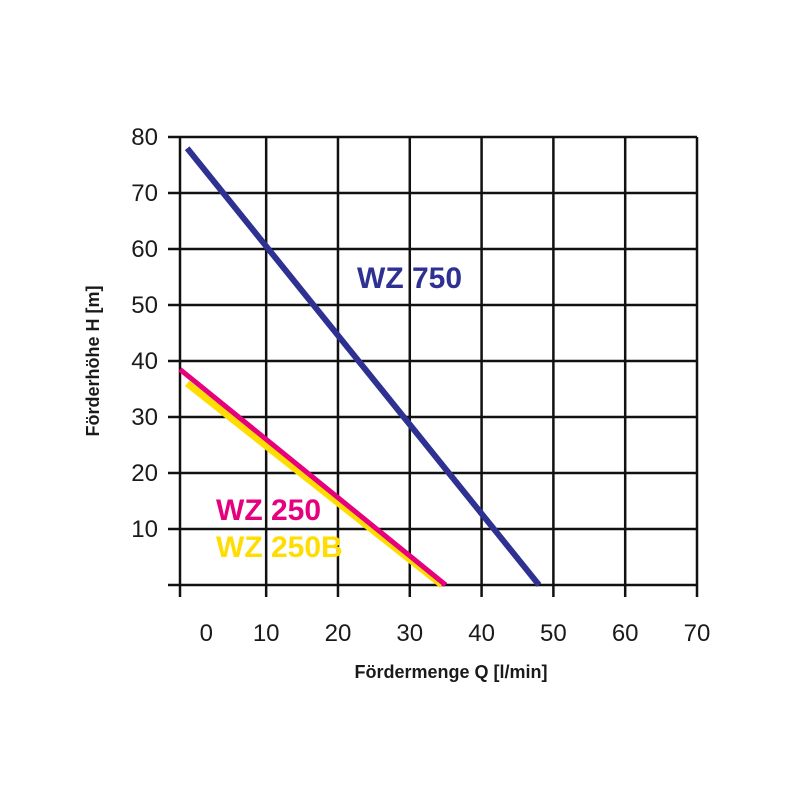 This screenshot has width=800, height=800. Describe the element at coordinates (144, 417) in the screenshot. I see `y-tick-label: 30` at that location.